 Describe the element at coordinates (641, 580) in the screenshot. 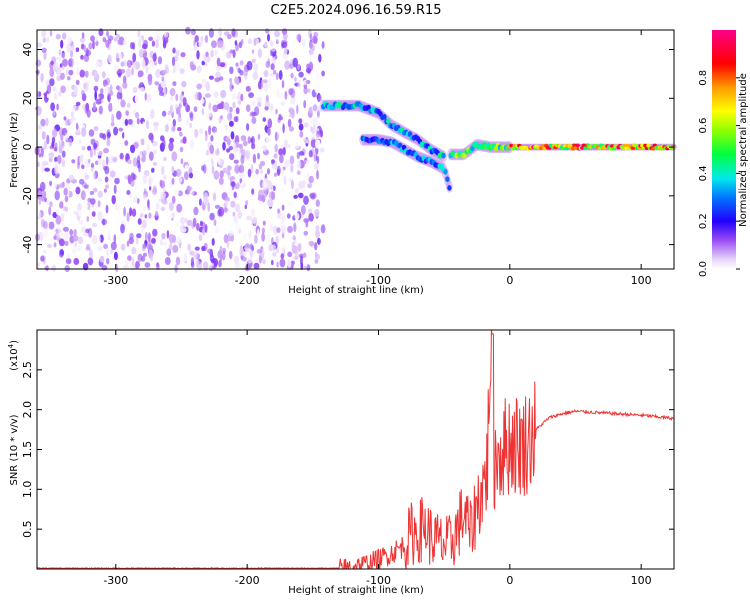

I see `x-tick-label: 100` at that location.